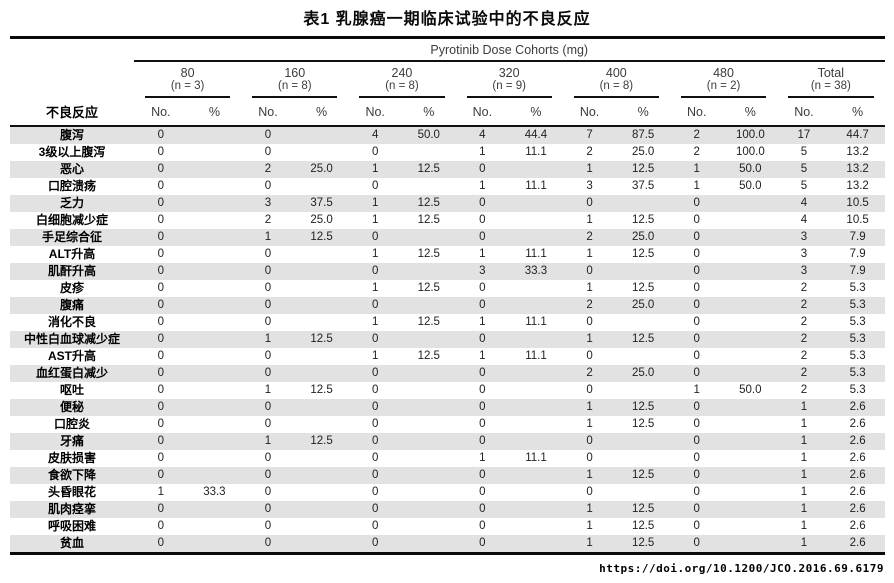 This screenshot has height=583, width=894. I want to click on adverse-reaction-label: 血红蛋白减少, so click(71, 373).